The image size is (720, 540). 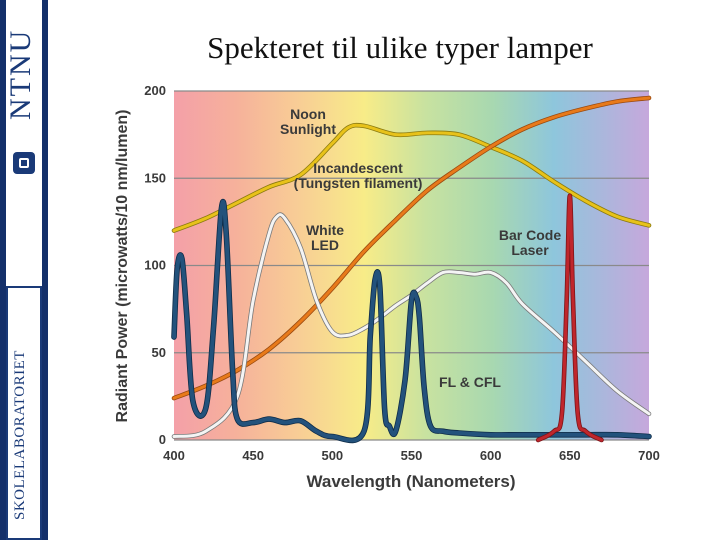 I want to click on section-label: SKOLELABORATORIET, so click(x=20, y=435).